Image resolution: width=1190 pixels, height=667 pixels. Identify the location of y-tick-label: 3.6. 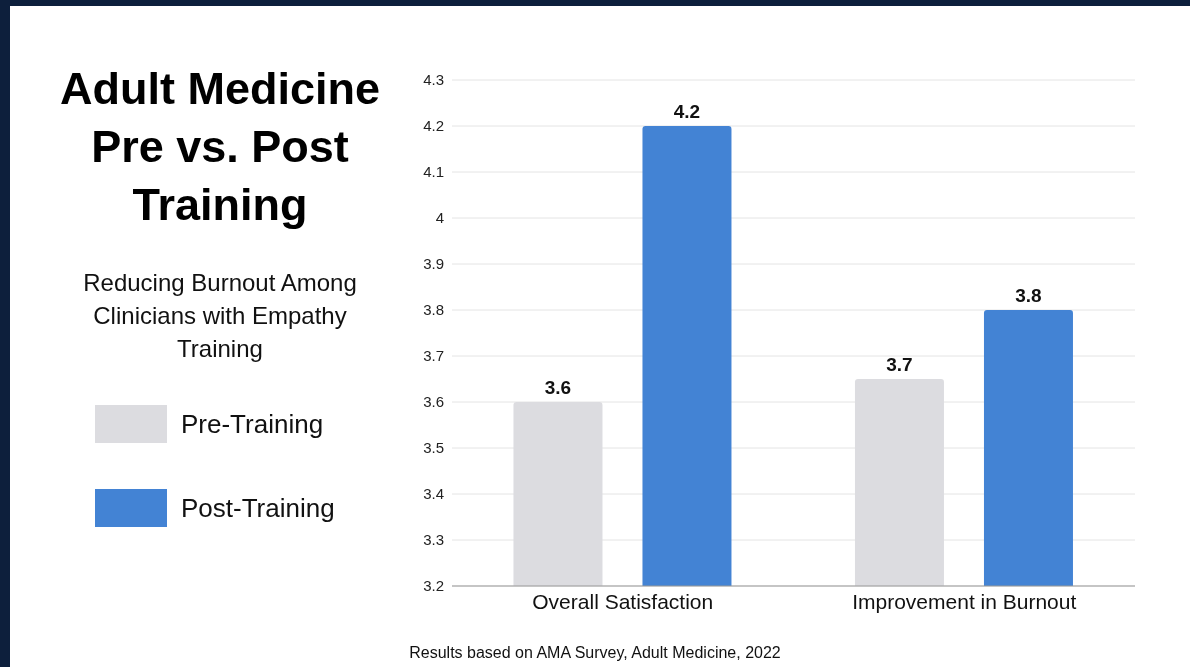
(433, 402).